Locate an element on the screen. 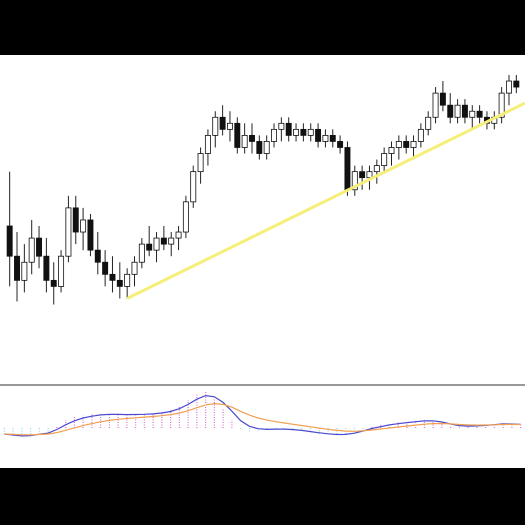 The image size is (525, 525). oscillator-pane is located at coordinates (262, 414).